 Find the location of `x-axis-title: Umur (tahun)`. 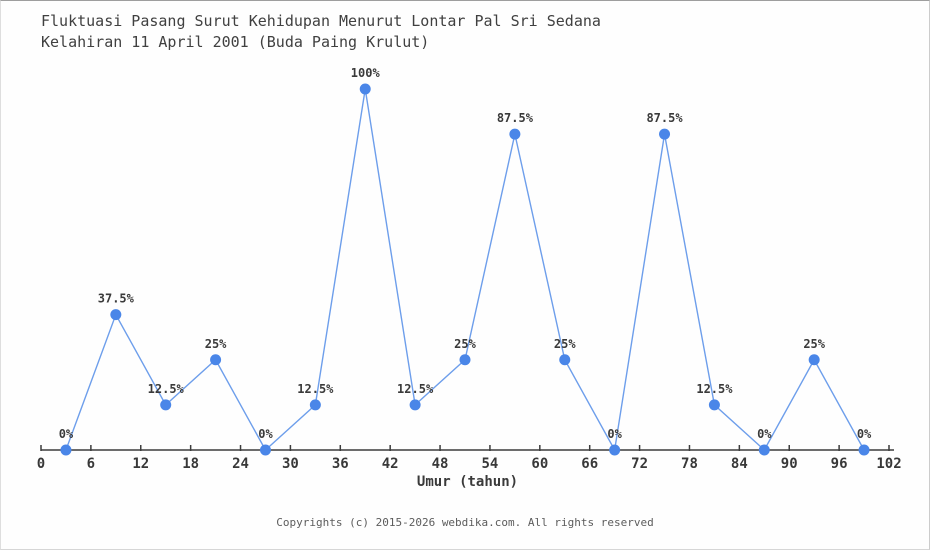

x-axis-title: Umur (tahun) is located at coordinates (467, 482).